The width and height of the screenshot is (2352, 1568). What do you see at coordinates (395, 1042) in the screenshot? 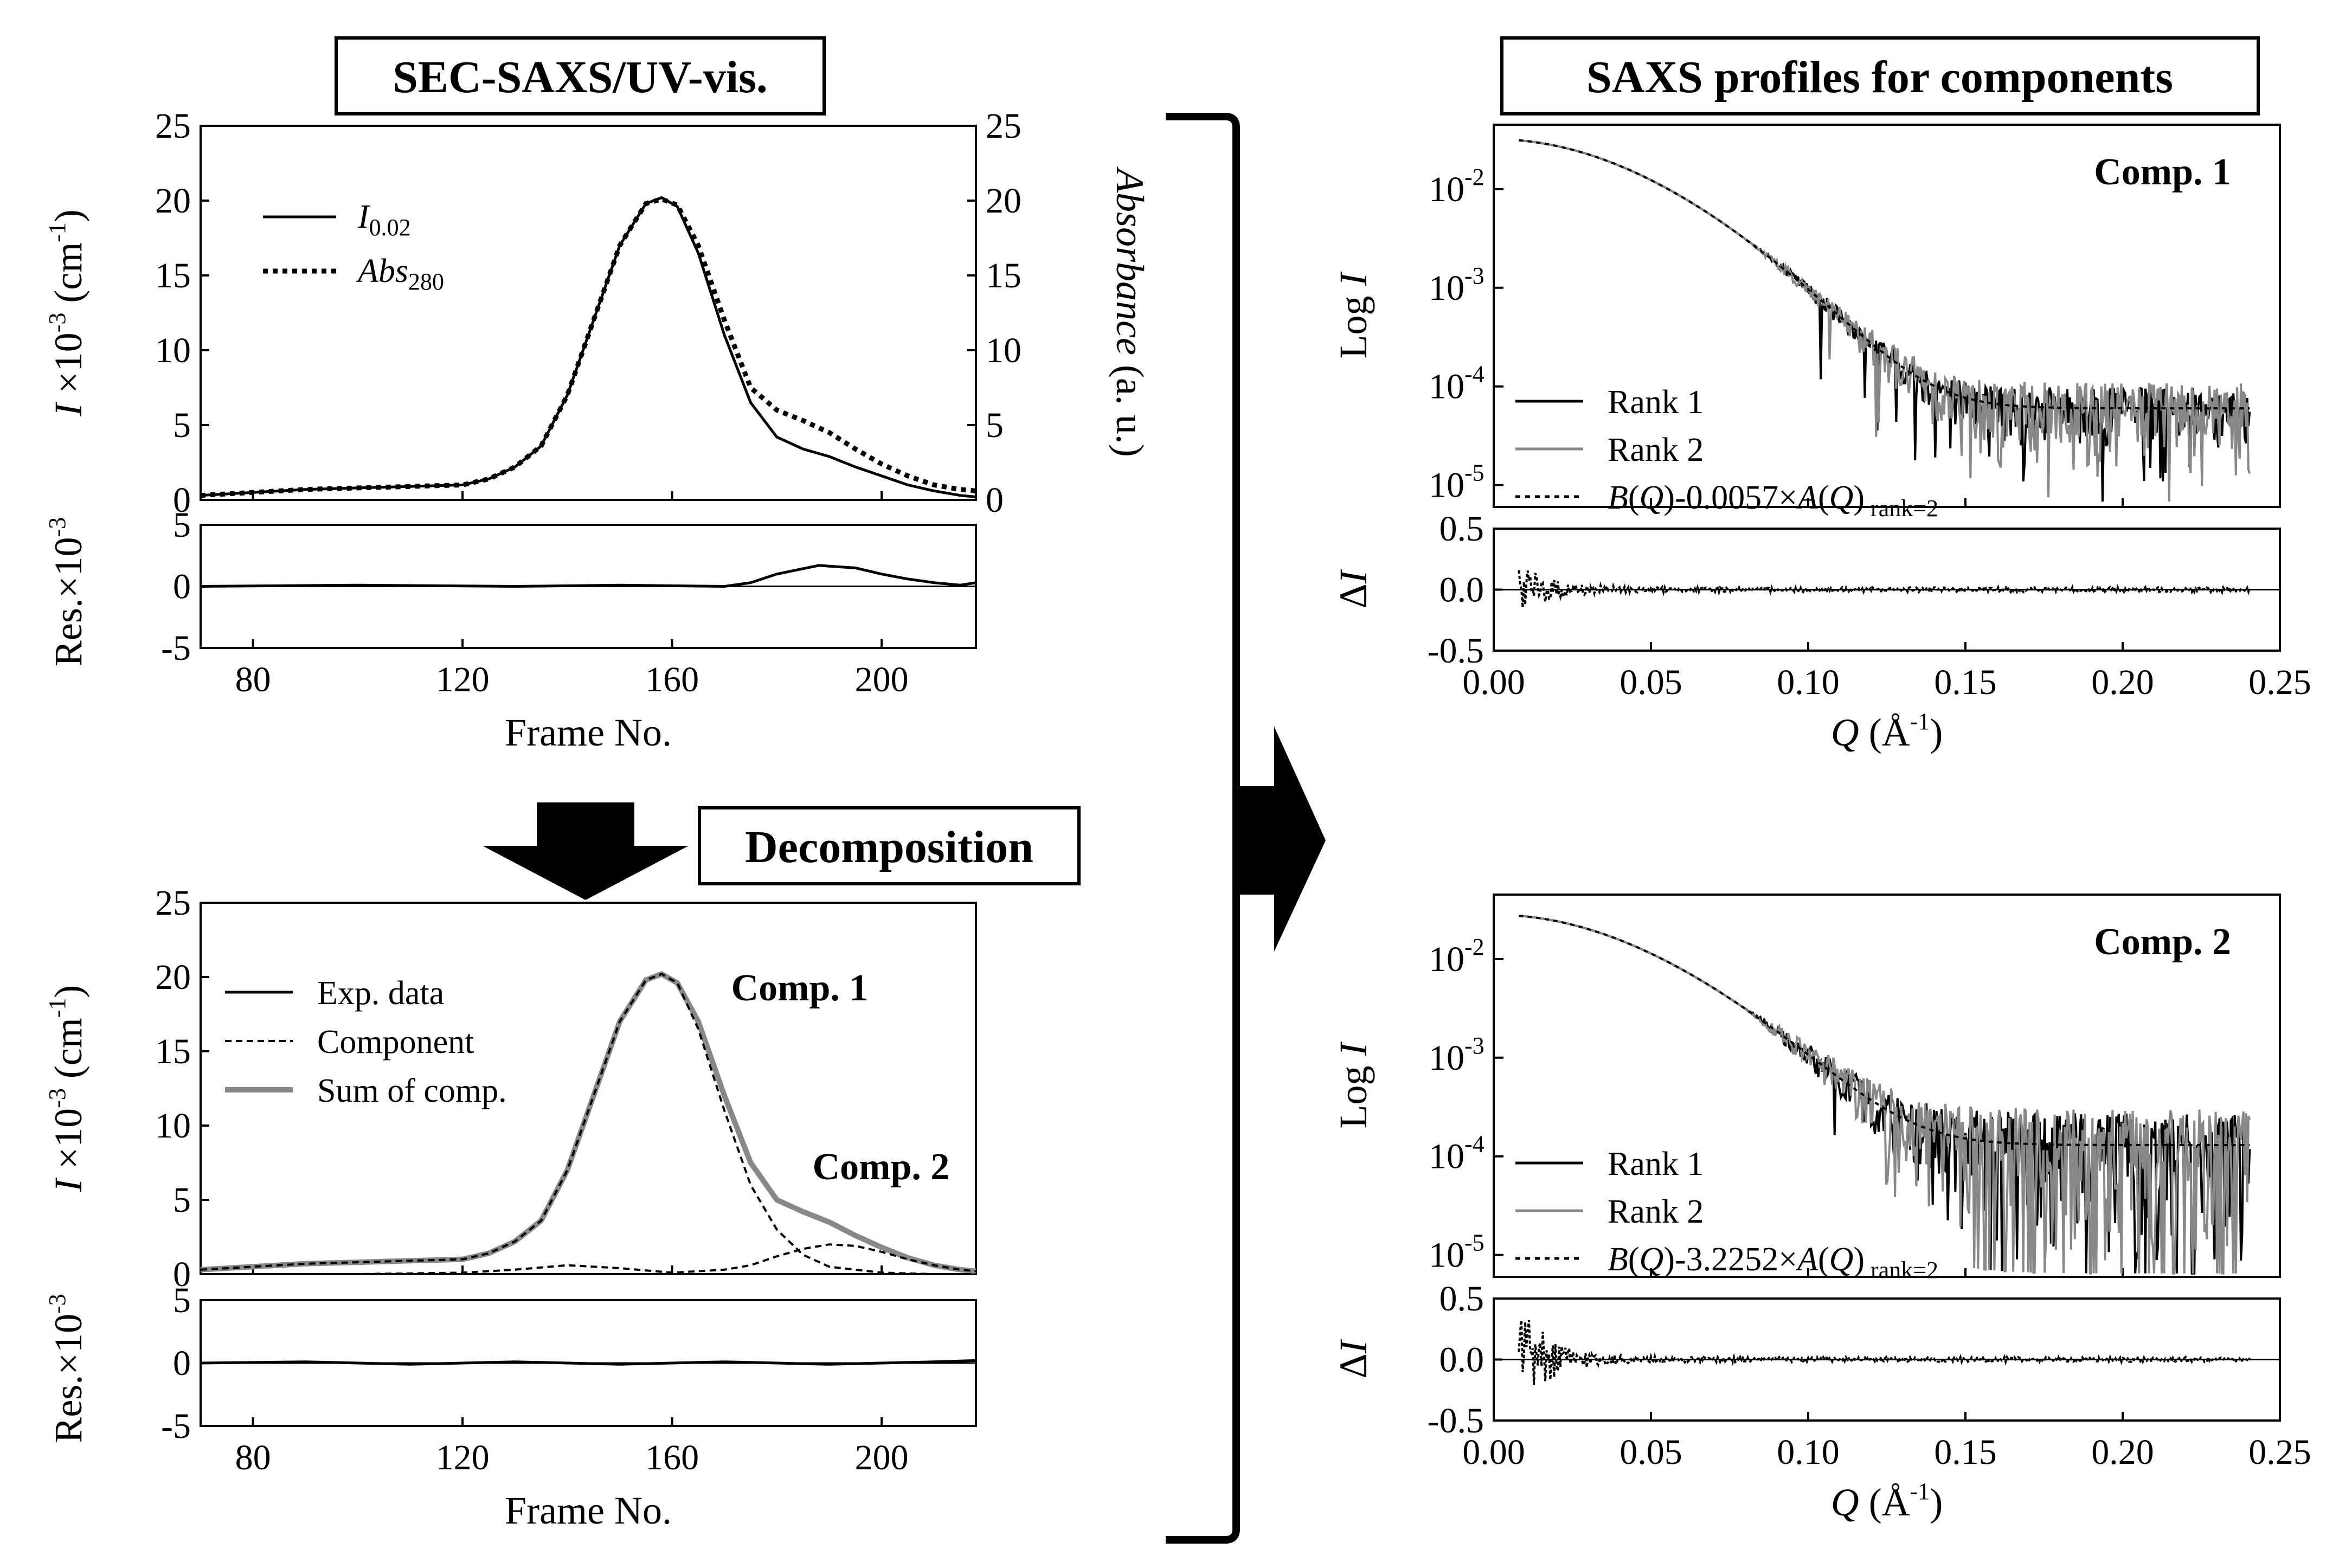
I see `legend-label: Component` at bounding box center [395, 1042].